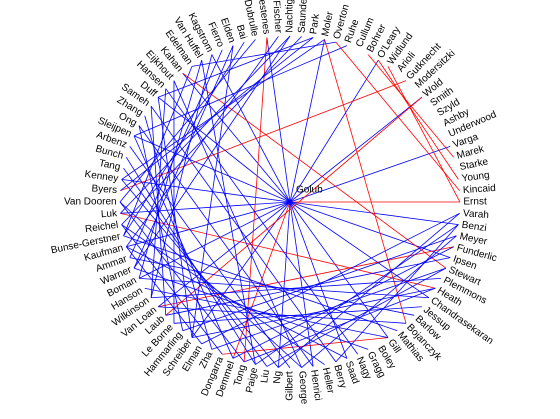  I want to click on node-label: Luk, so click(110, 214).